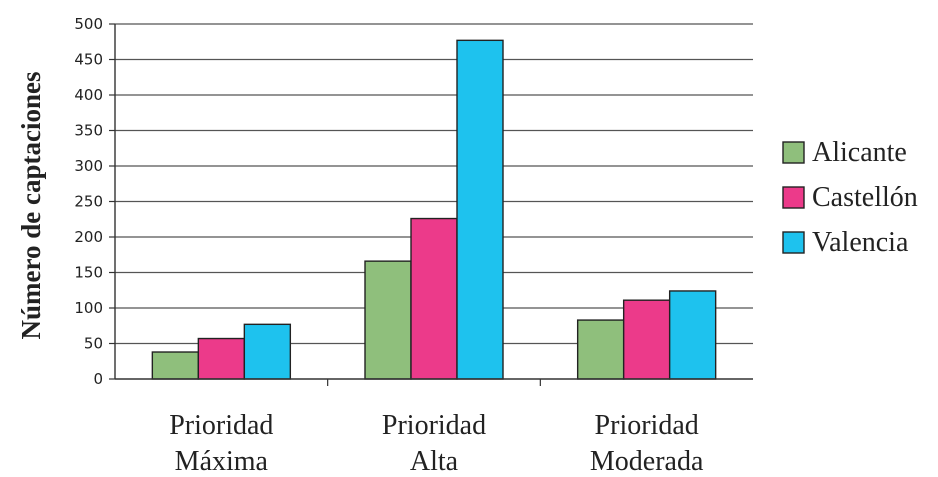 This screenshot has height=477, width=938. Describe the element at coordinates (793, 152) in the screenshot. I see `legend-swatch-alicante` at that location.